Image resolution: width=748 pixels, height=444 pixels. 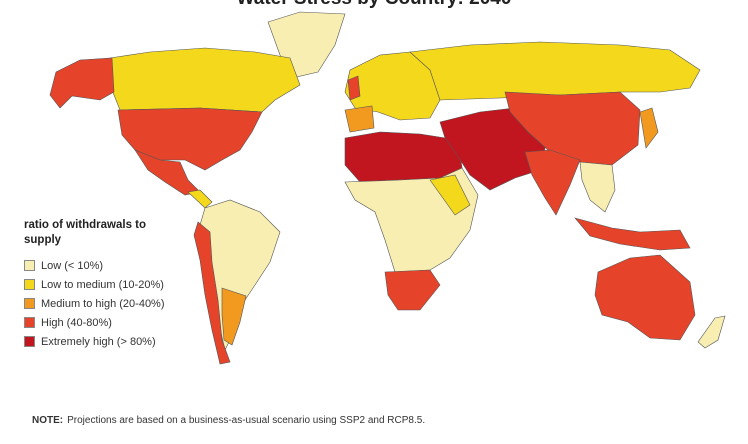 What do you see at coordinates (711, 332) in the screenshot?
I see `new-zealand` at bounding box center [711, 332].